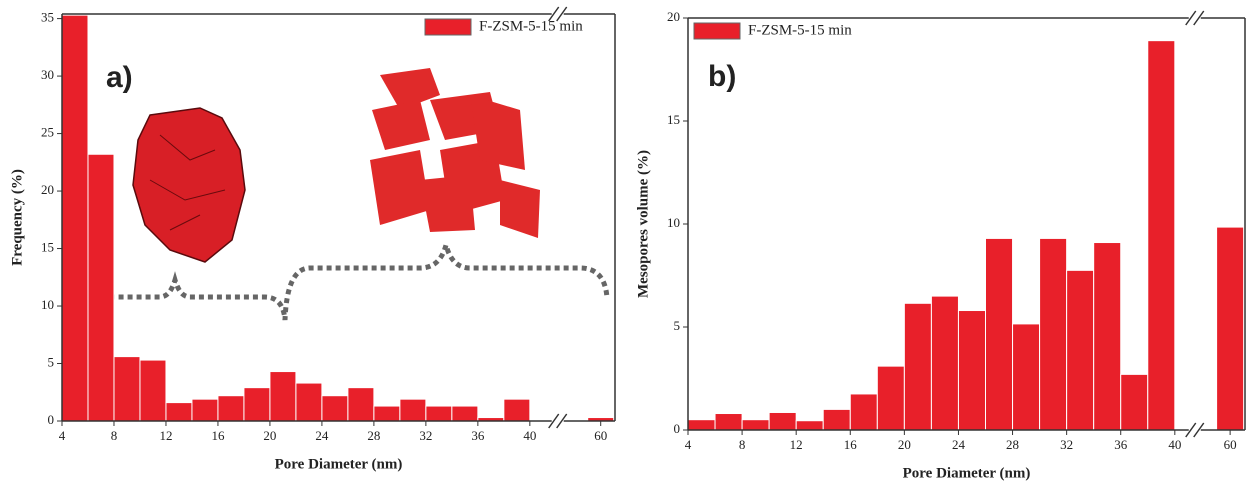 This screenshot has width=1249, height=486. I want to click on y-tick-label: 25, so click(47, 132).